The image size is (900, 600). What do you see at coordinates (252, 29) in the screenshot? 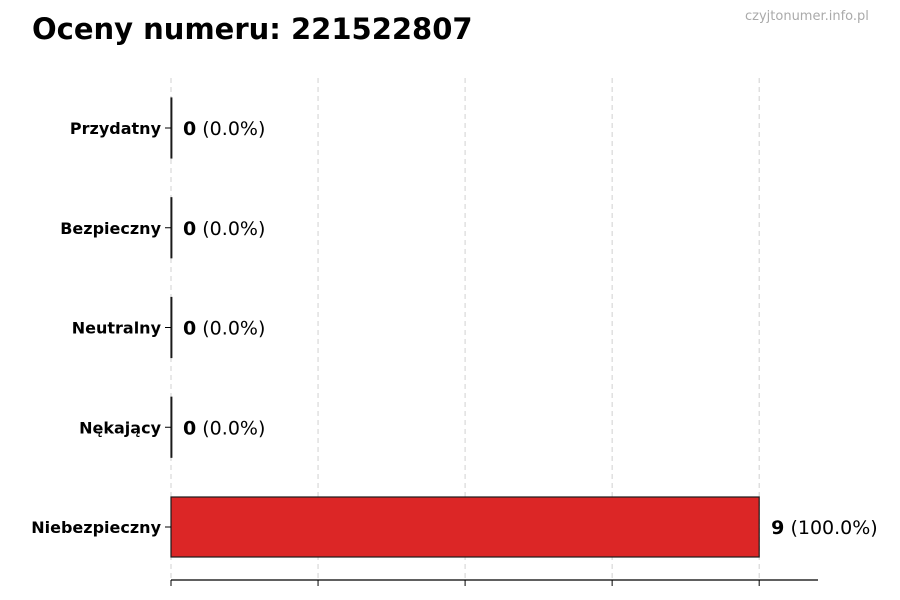
I see `chart-title: Oceny numeru: 221522807` at bounding box center [252, 29].